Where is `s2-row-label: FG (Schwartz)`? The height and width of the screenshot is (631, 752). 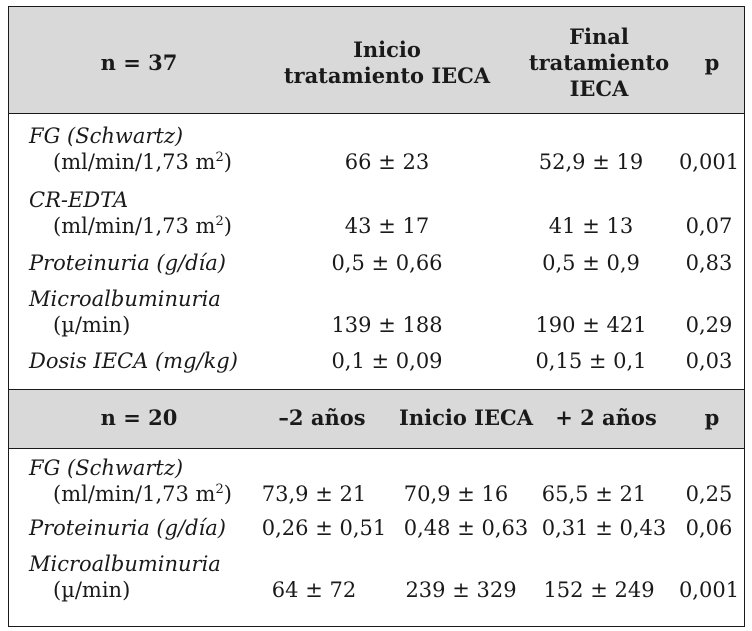 s2-row-label: FG (Schwartz) is located at coordinates (106, 468).